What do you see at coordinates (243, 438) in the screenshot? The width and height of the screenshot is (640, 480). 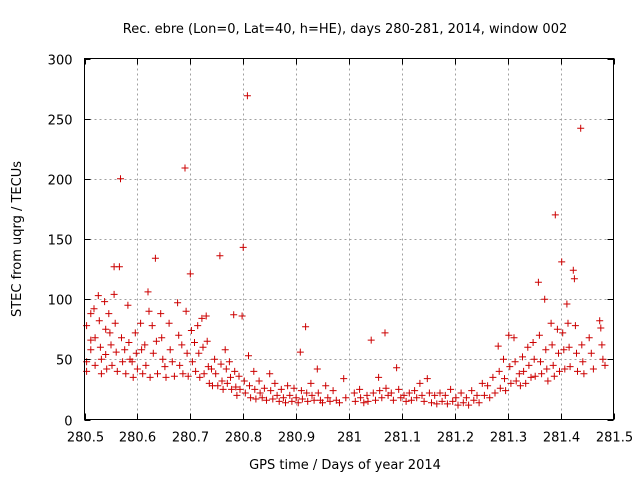 I see `x-tick-label: 280.8` at bounding box center [243, 438].